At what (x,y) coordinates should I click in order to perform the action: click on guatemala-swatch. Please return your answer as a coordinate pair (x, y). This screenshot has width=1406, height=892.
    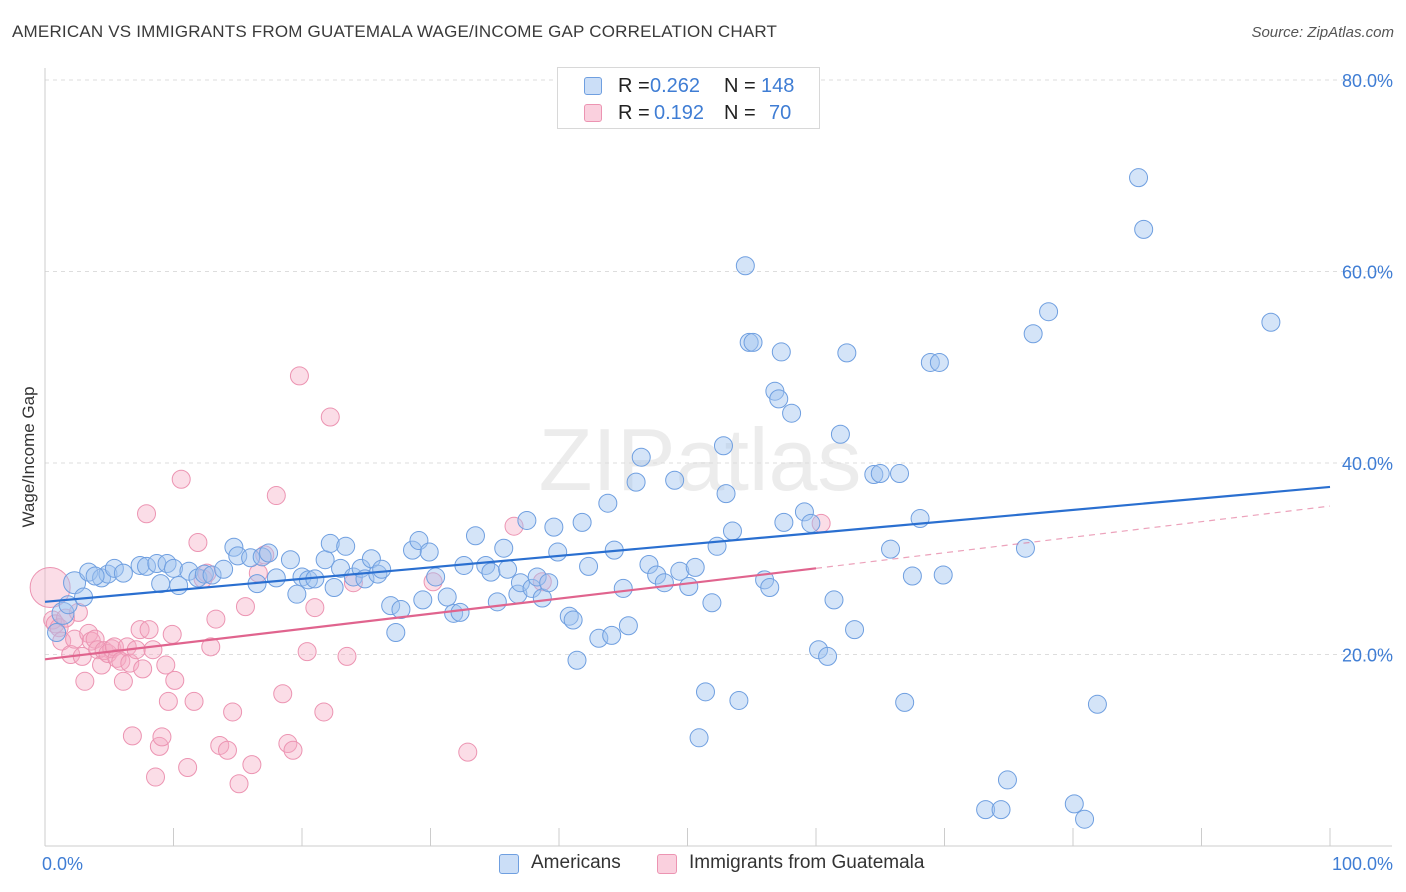
    Looking at the image, I should click on (593, 113).